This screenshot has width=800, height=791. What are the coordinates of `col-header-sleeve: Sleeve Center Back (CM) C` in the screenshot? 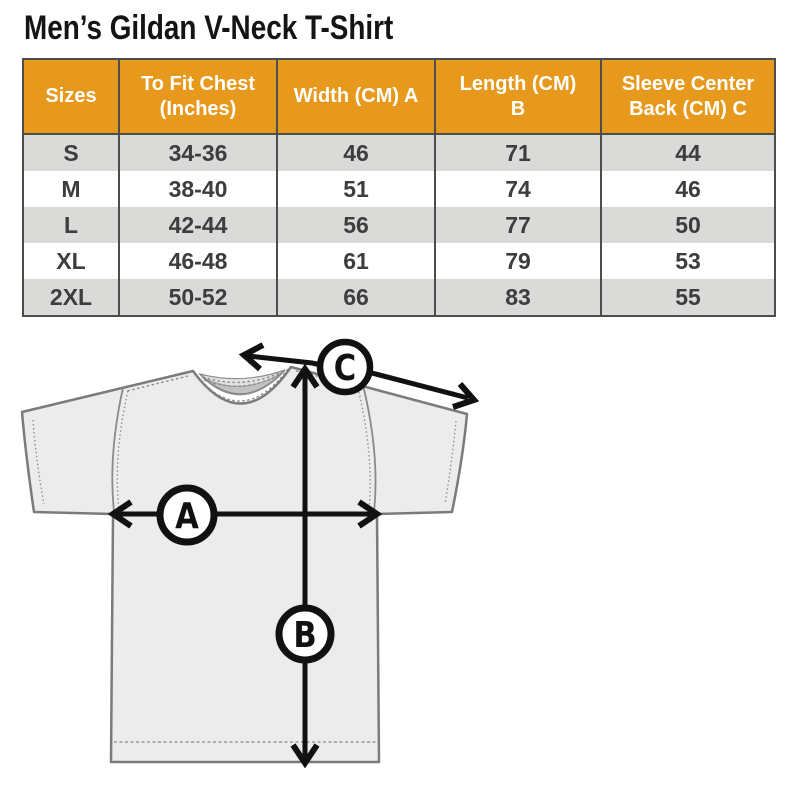 It's located at (688, 97).